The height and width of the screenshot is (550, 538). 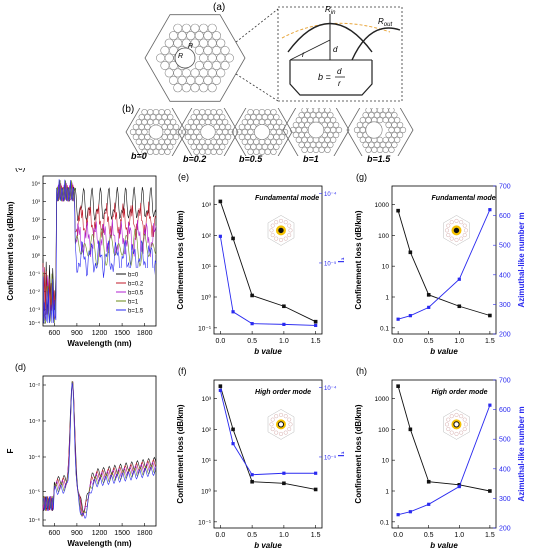 What do you see at coordinates (341, 260) in the screenshot?
I see `y2-axis-label: I₁` at bounding box center [341, 260].